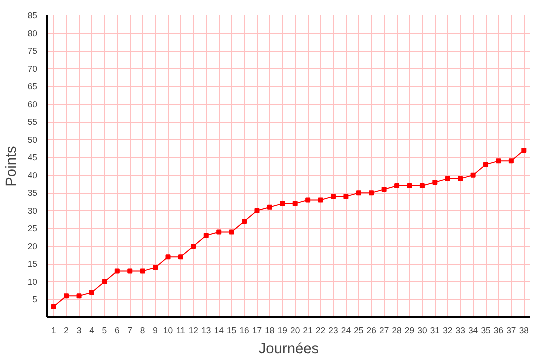  Describe the element at coordinates (435, 331) in the screenshot. I see `x-tick-label: 31` at that location.